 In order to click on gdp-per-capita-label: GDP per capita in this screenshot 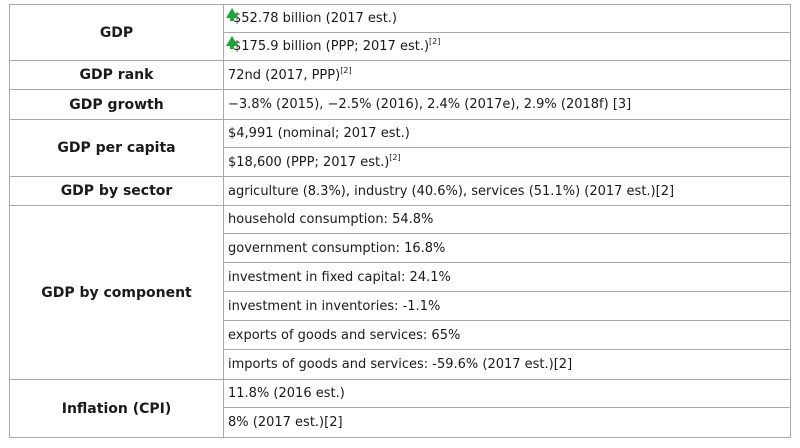, I will do `click(116, 148)`.